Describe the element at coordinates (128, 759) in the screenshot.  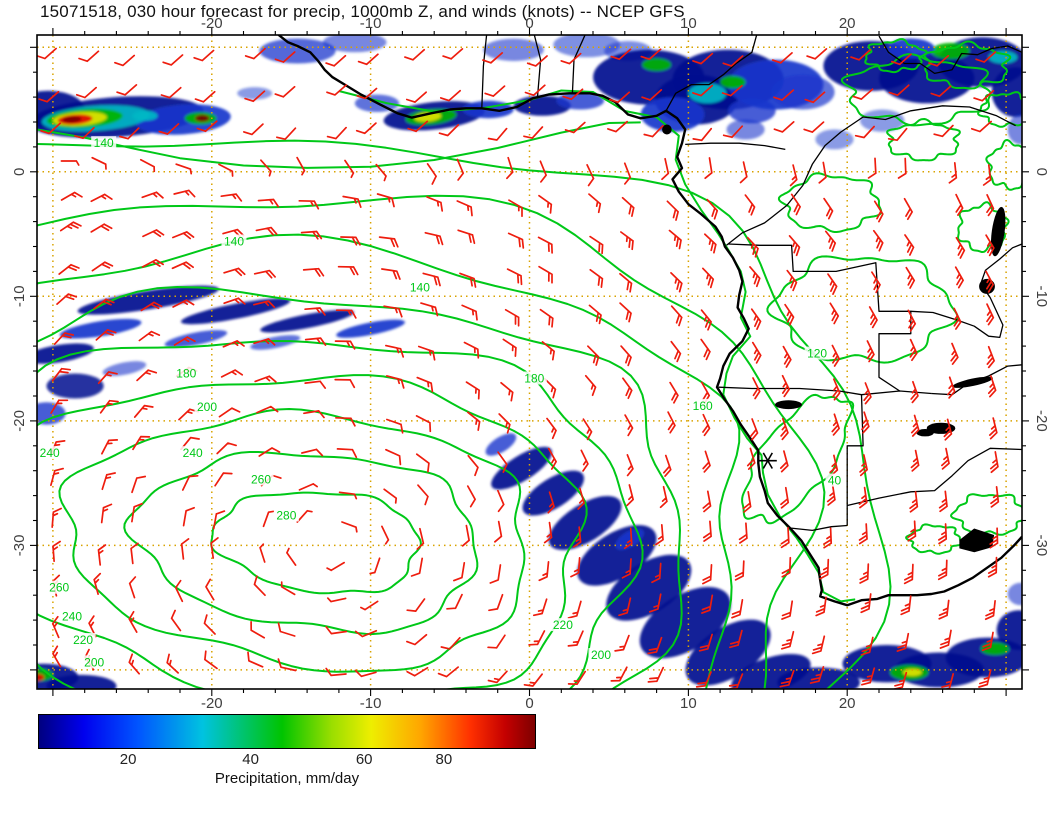
I see `colorbar-tick-20: 20` at that location.